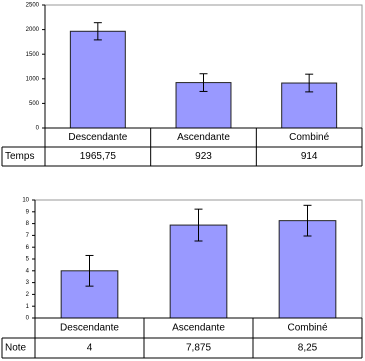 This screenshot has height=361, width=365. Describe the element at coordinates (28, 283) in the screenshot. I see `y-tick-label: 3` at that location.